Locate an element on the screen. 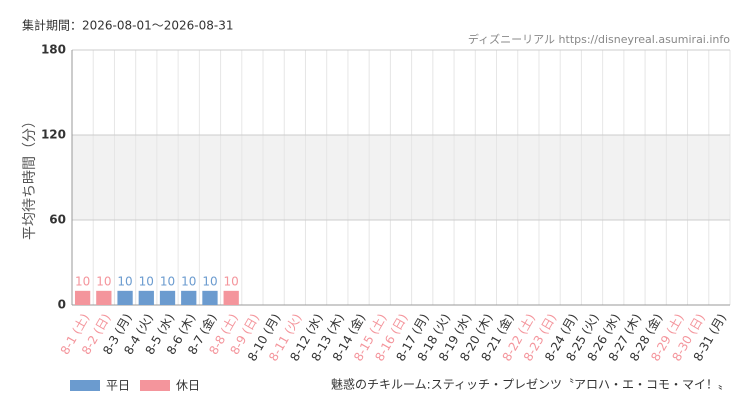 The image size is (750, 410). y-tick-label: 120 is located at coordinates (53, 135).